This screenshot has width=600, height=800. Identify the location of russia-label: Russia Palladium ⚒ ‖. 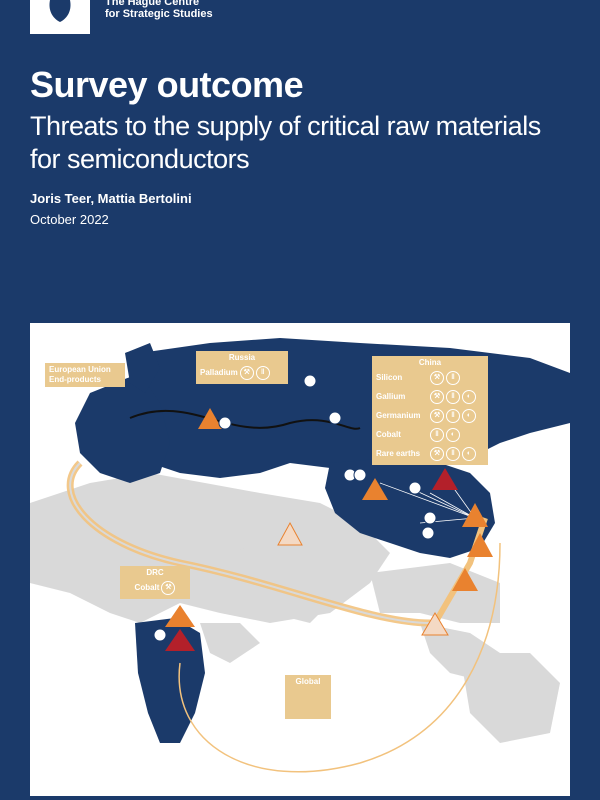
(242, 367).